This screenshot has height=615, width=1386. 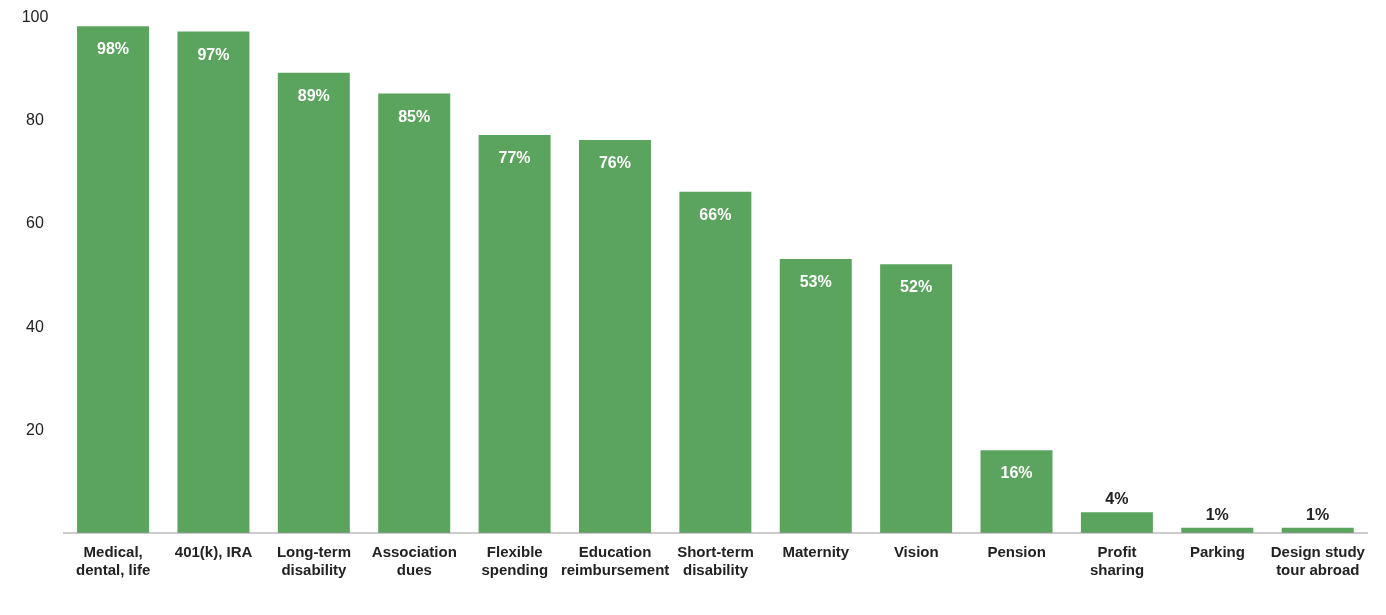 What do you see at coordinates (815, 281) in the screenshot?
I see `data-label: 53%` at bounding box center [815, 281].